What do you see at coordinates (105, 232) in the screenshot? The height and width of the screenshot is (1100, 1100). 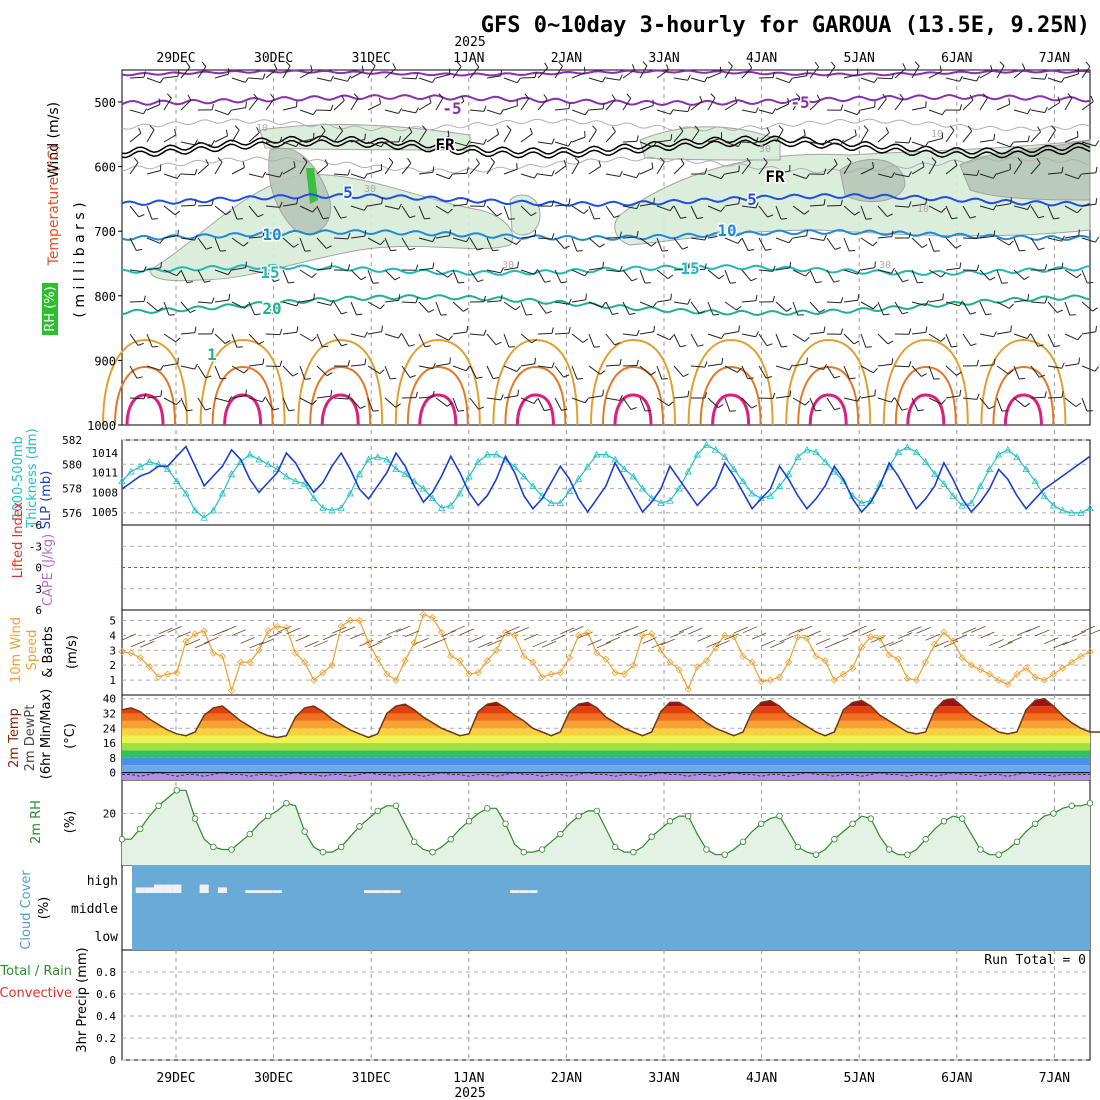 I see `pressure-tick-label: 700` at bounding box center [105, 232].